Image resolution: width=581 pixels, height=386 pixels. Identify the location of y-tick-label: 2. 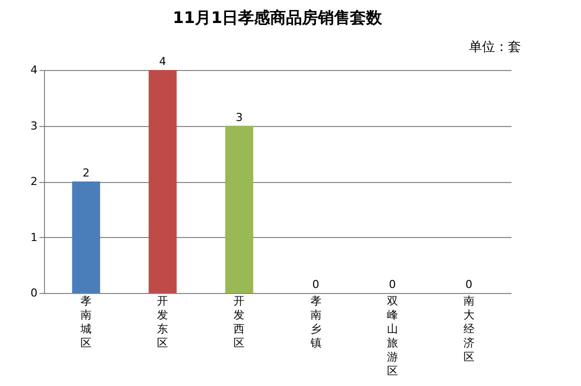
(34, 181).